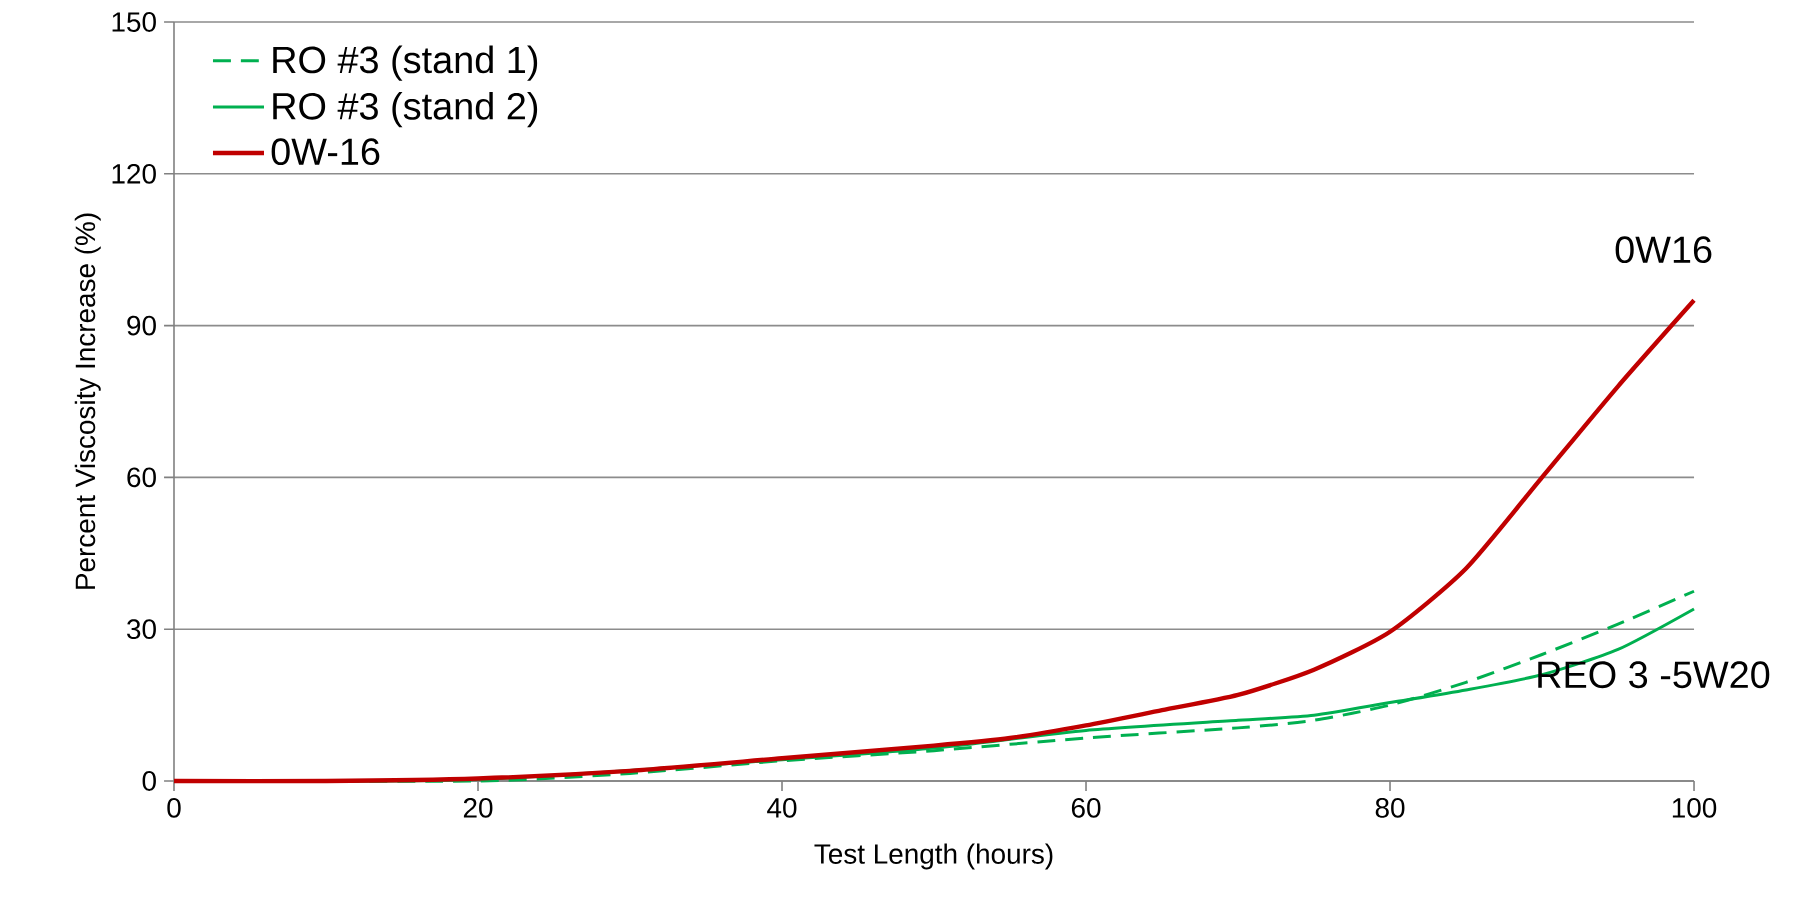  Describe the element at coordinates (141, 325) in the screenshot. I see `y-tick-label: 90` at that location.